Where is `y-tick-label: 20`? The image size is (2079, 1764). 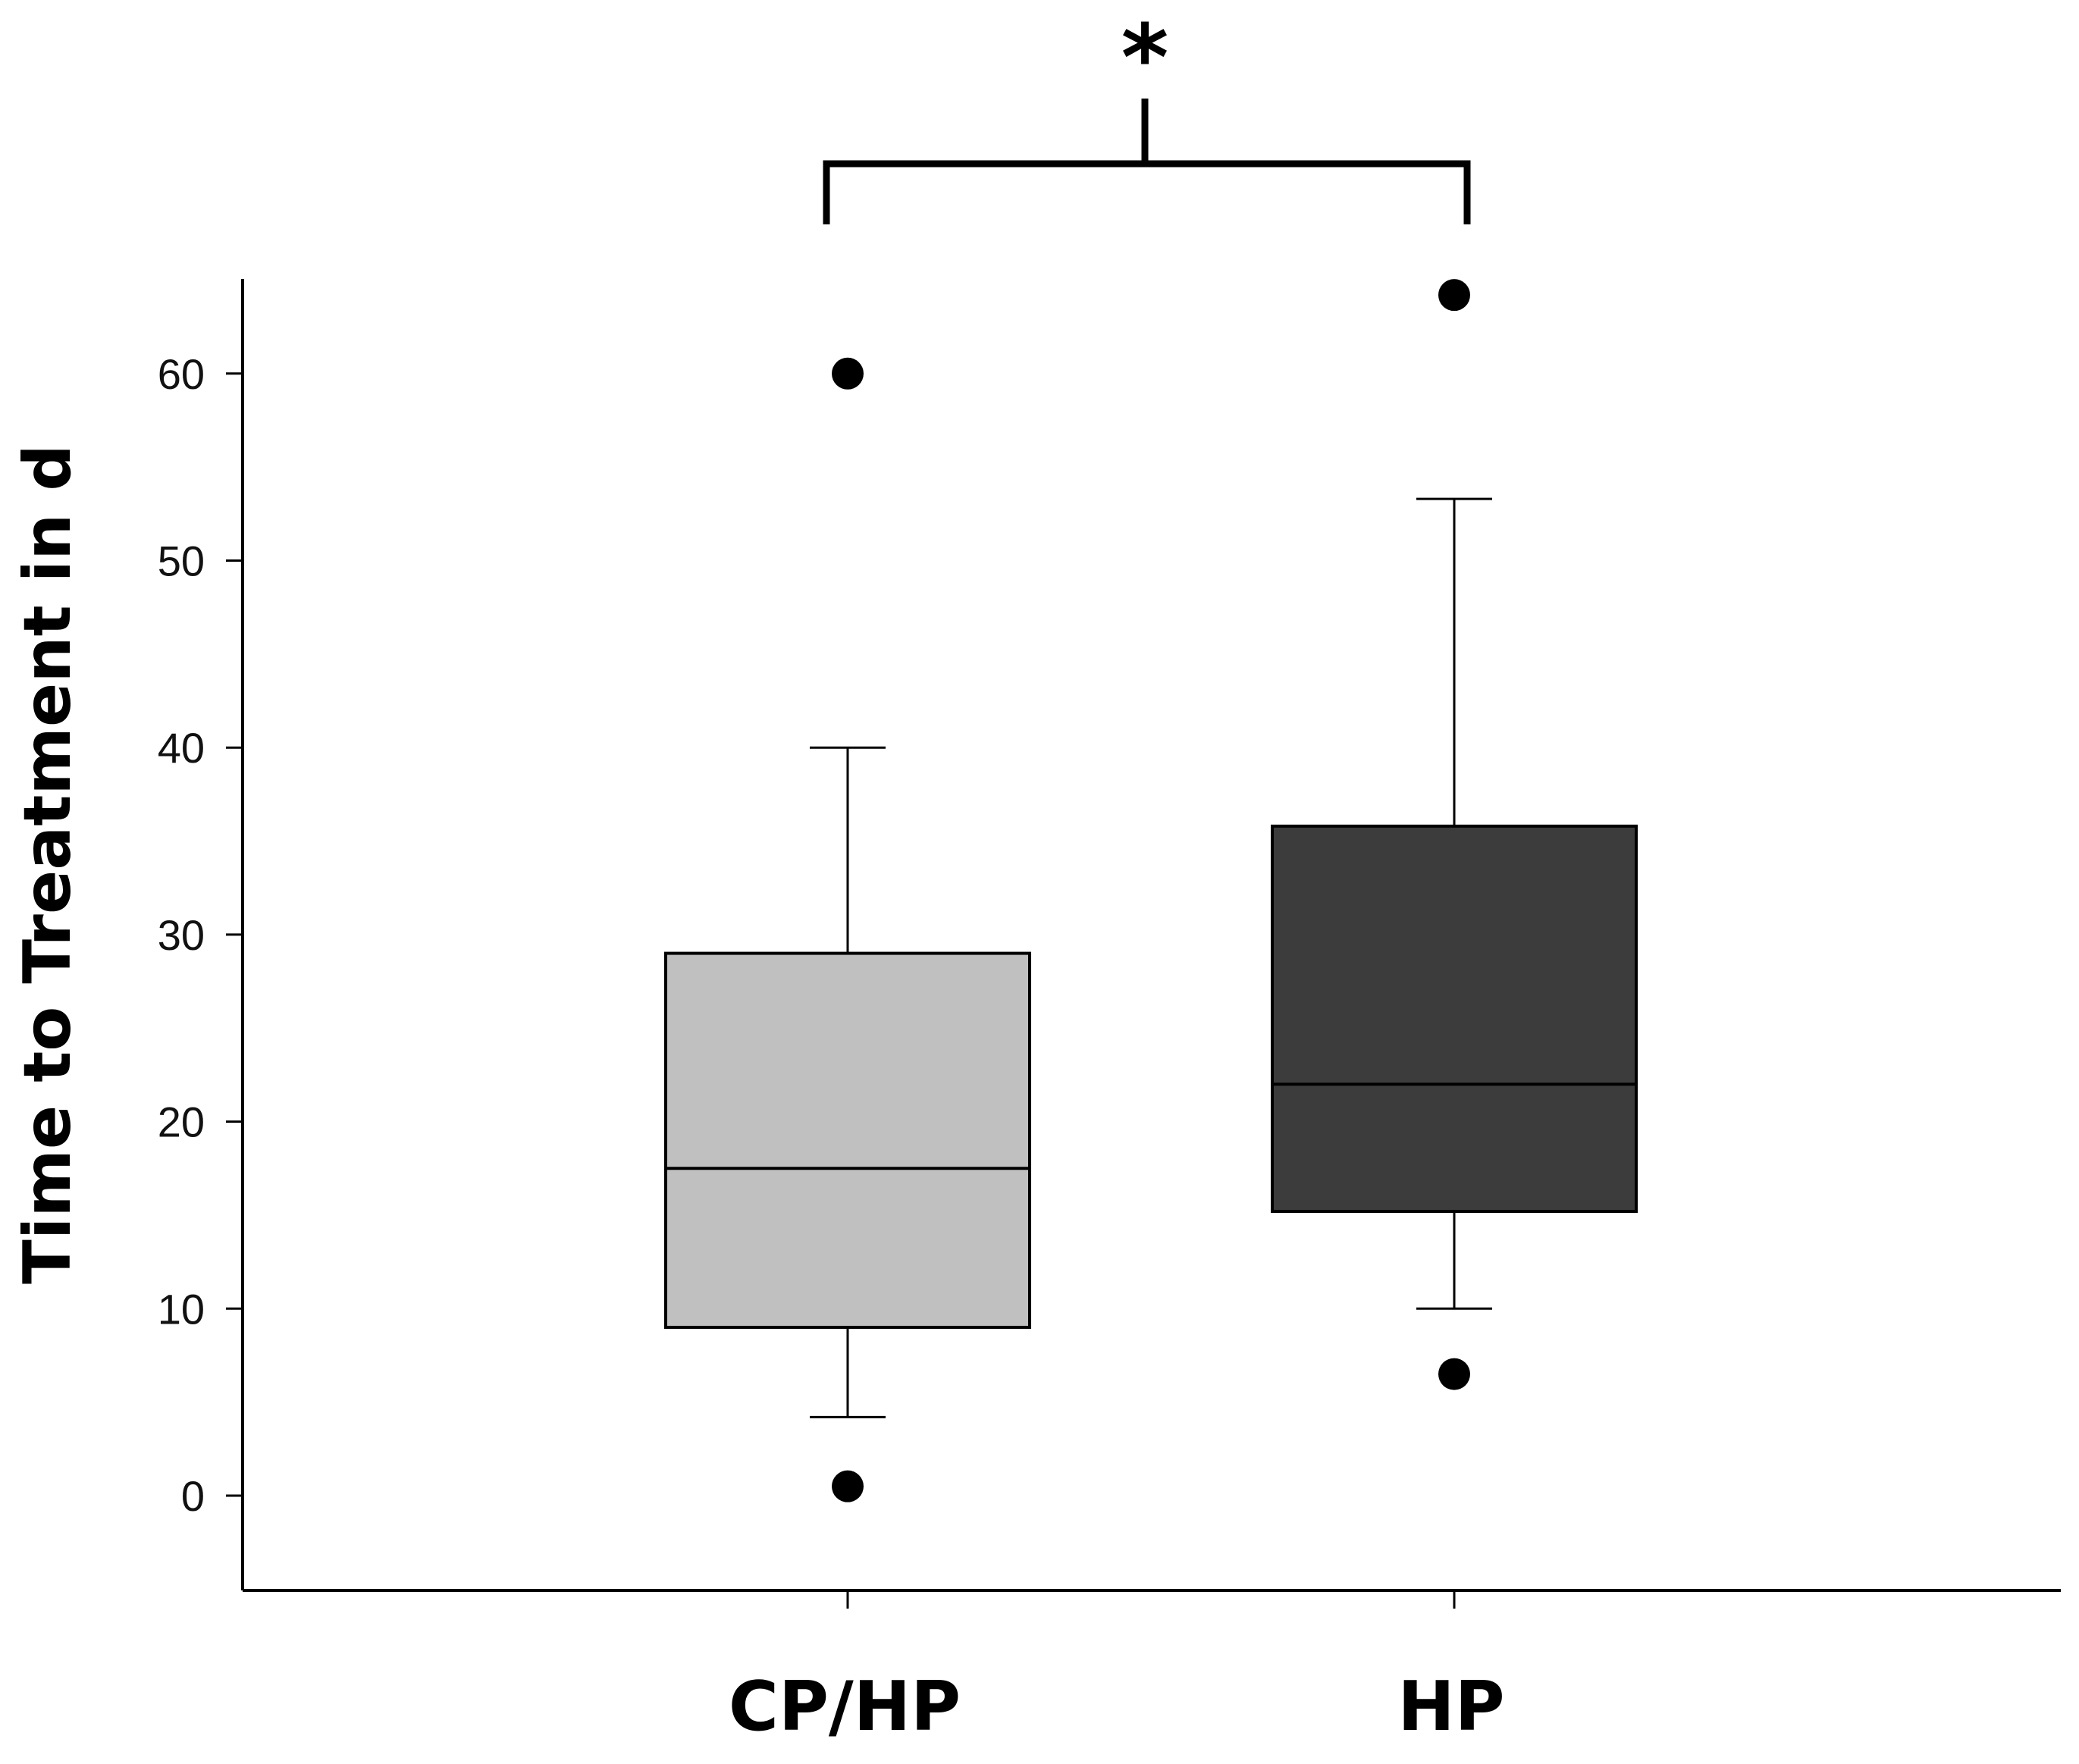 y-tick-label: 20 is located at coordinates (181, 1122).